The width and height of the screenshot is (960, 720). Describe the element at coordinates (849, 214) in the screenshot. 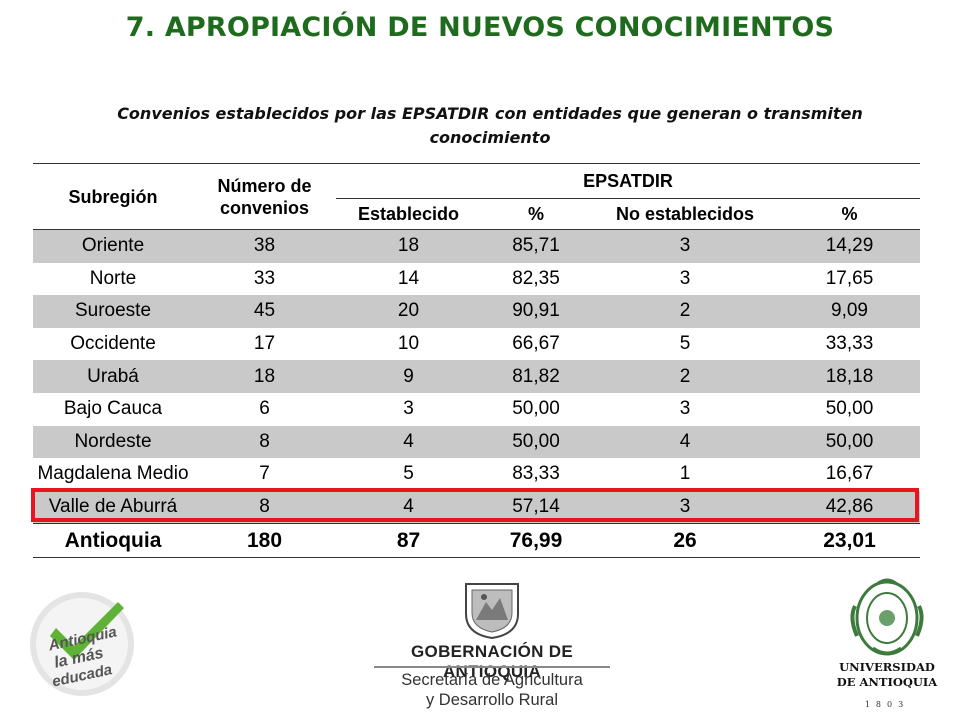

I see `header-pct-no-establecidos: %` at that location.